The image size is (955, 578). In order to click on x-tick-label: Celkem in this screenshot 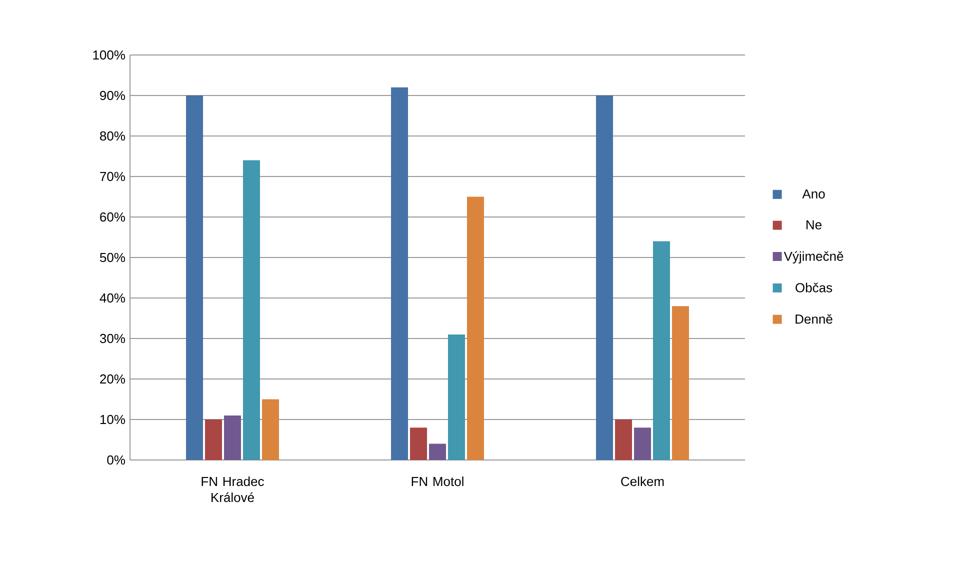, I will do `click(642, 481)`.